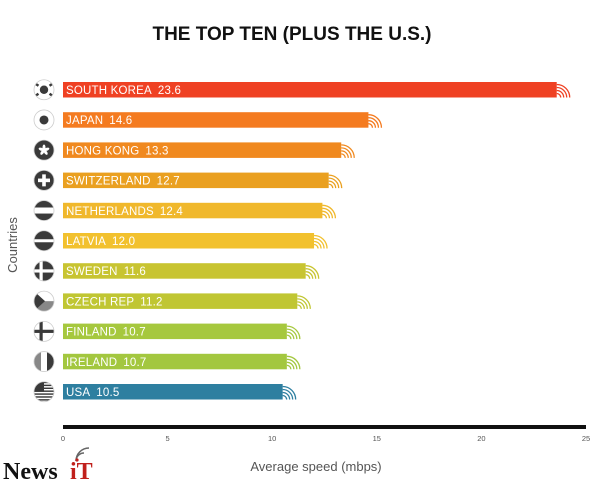  Describe the element at coordinates (172, 212) in the screenshot. I see `value-label: 12.4` at that location.